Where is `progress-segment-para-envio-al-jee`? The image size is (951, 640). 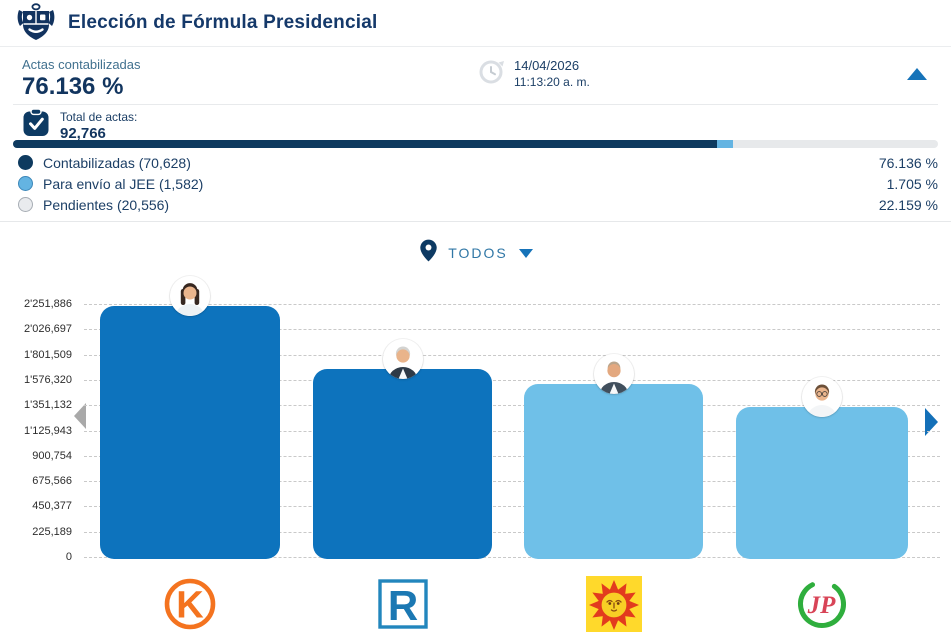
progress-segment-para-envio-al-jee is located at coordinates (725, 144).